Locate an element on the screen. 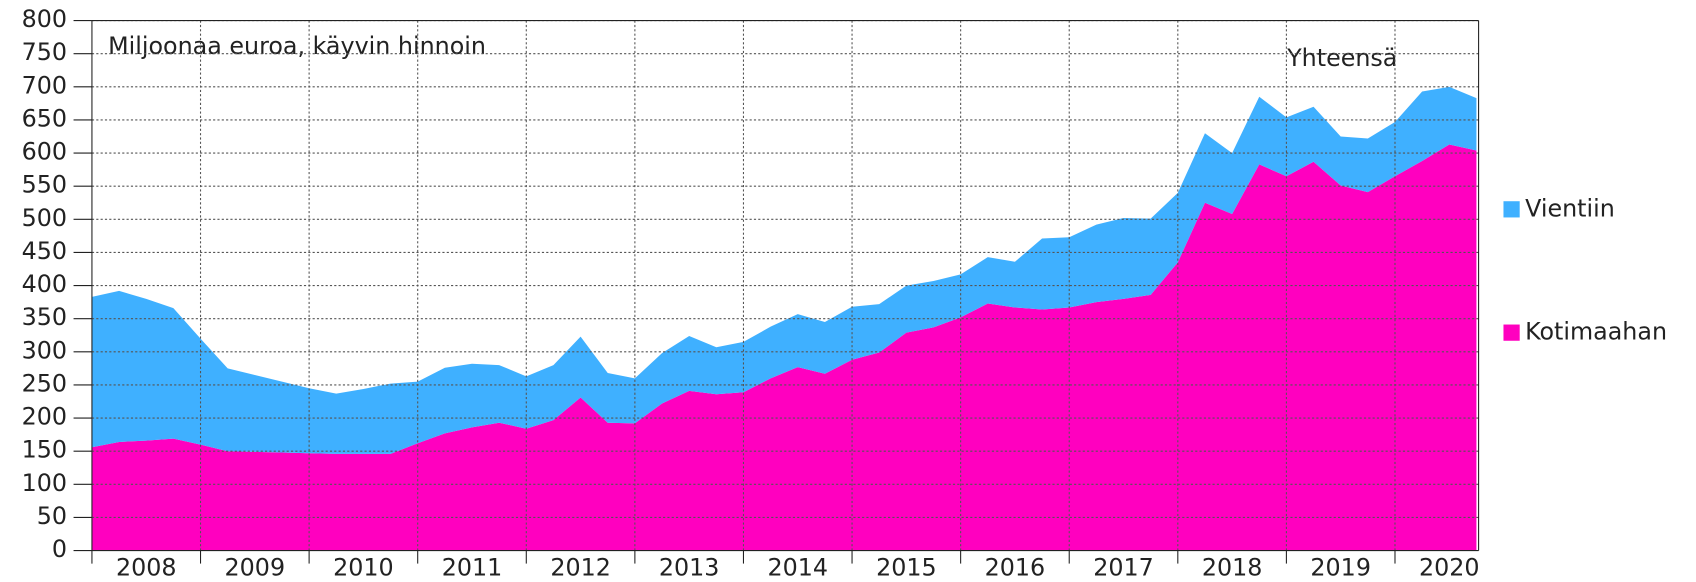 This screenshot has width=1696, height=582. x-tick-label: 2019 is located at coordinates (1340, 567).